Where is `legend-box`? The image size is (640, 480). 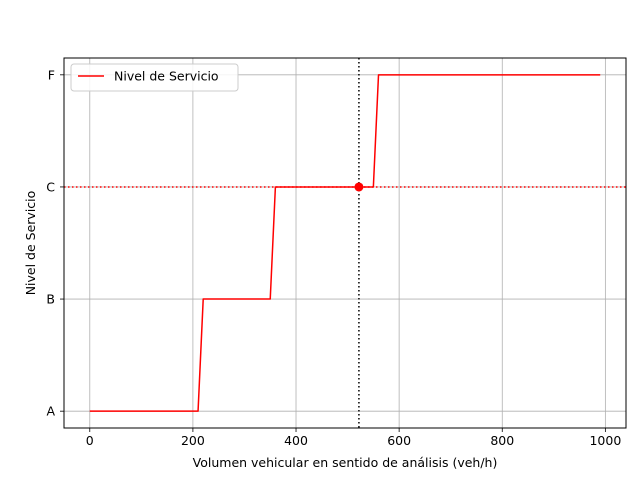
legend-box is located at coordinates (154, 77).